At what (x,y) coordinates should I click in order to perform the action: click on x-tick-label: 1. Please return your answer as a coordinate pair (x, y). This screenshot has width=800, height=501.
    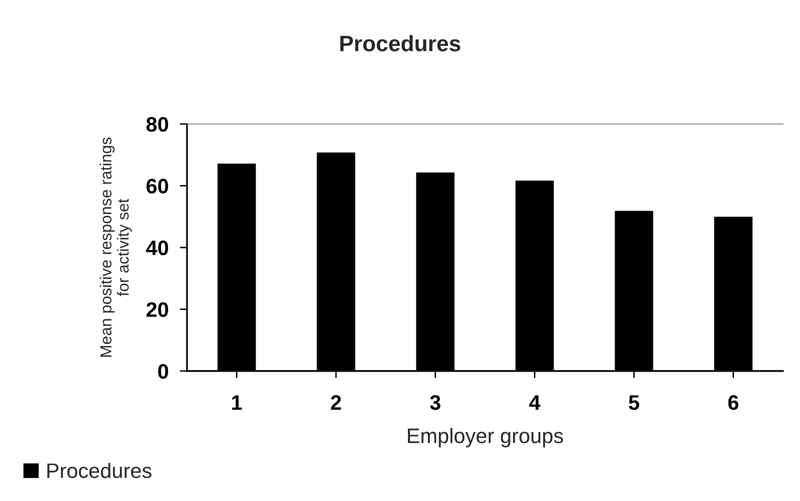
    Looking at the image, I should click on (237, 402).